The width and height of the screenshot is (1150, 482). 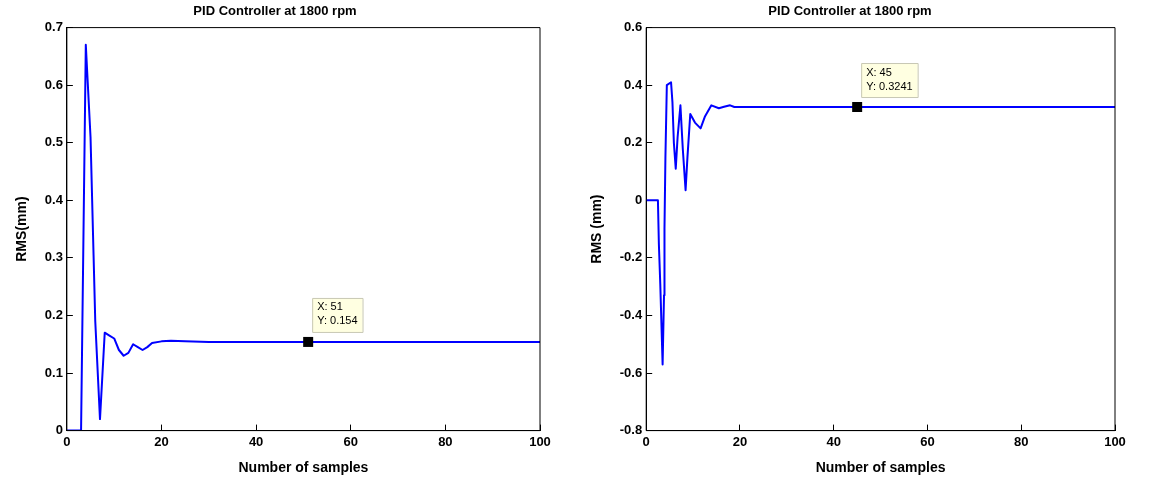 What do you see at coordinates (631, 257) in the screenshot?
I see `y-tick-label: -0.2` at bounding box center [631, 257].